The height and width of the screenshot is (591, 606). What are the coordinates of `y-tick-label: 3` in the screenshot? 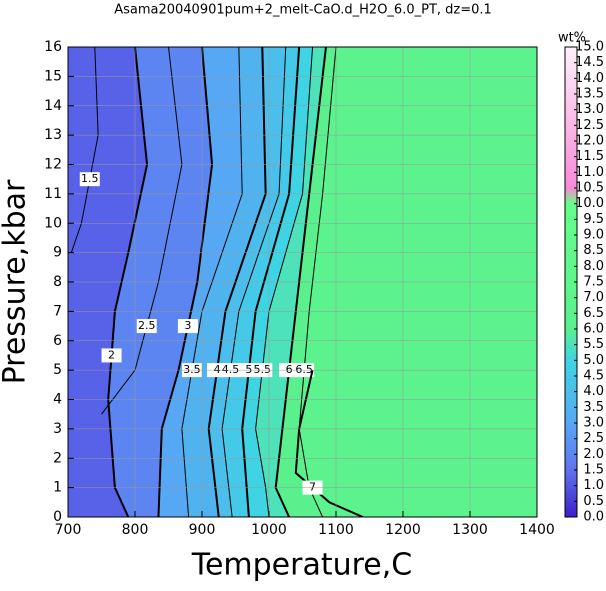 It's located at (57, 429).